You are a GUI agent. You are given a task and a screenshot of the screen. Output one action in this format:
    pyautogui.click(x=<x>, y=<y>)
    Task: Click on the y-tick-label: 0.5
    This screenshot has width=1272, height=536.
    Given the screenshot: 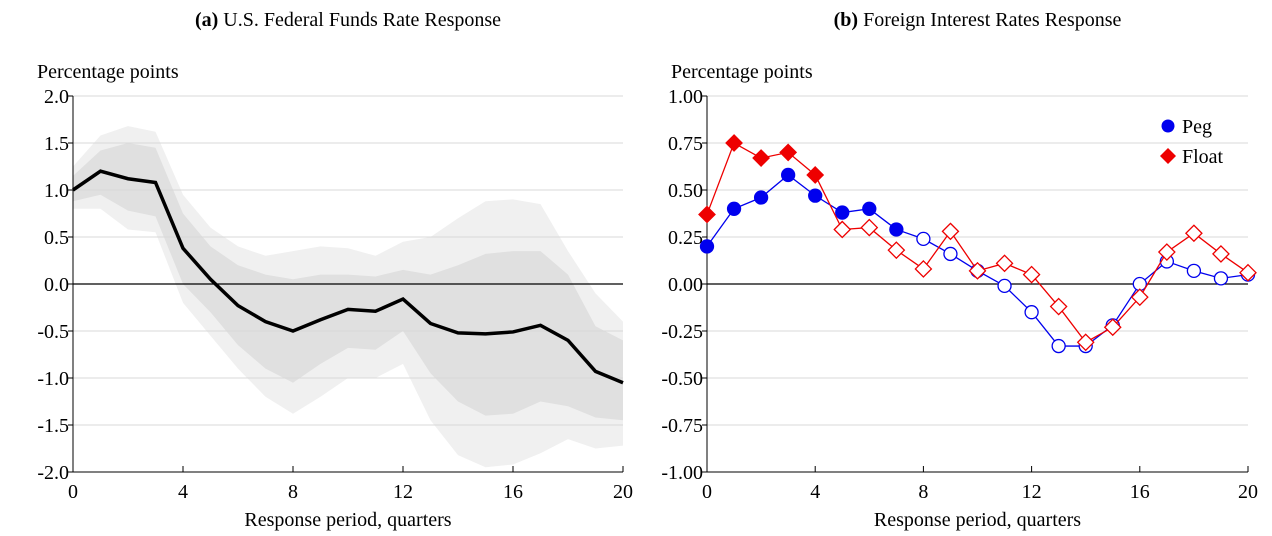 What is the action you would take?
    pyautogui.click(x=56, y=238)
    